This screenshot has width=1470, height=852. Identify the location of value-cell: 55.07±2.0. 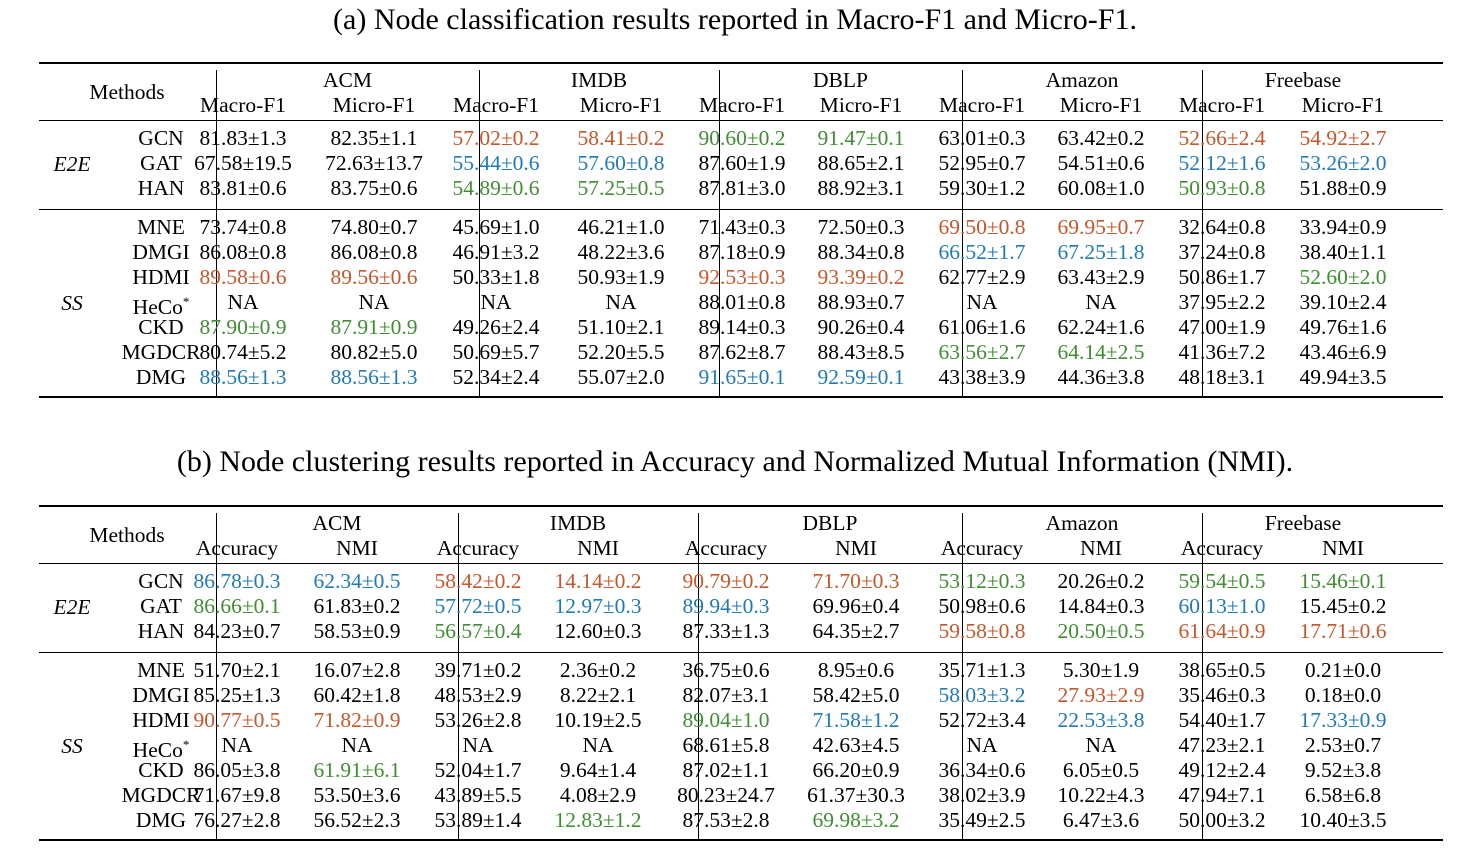
(621, 377).